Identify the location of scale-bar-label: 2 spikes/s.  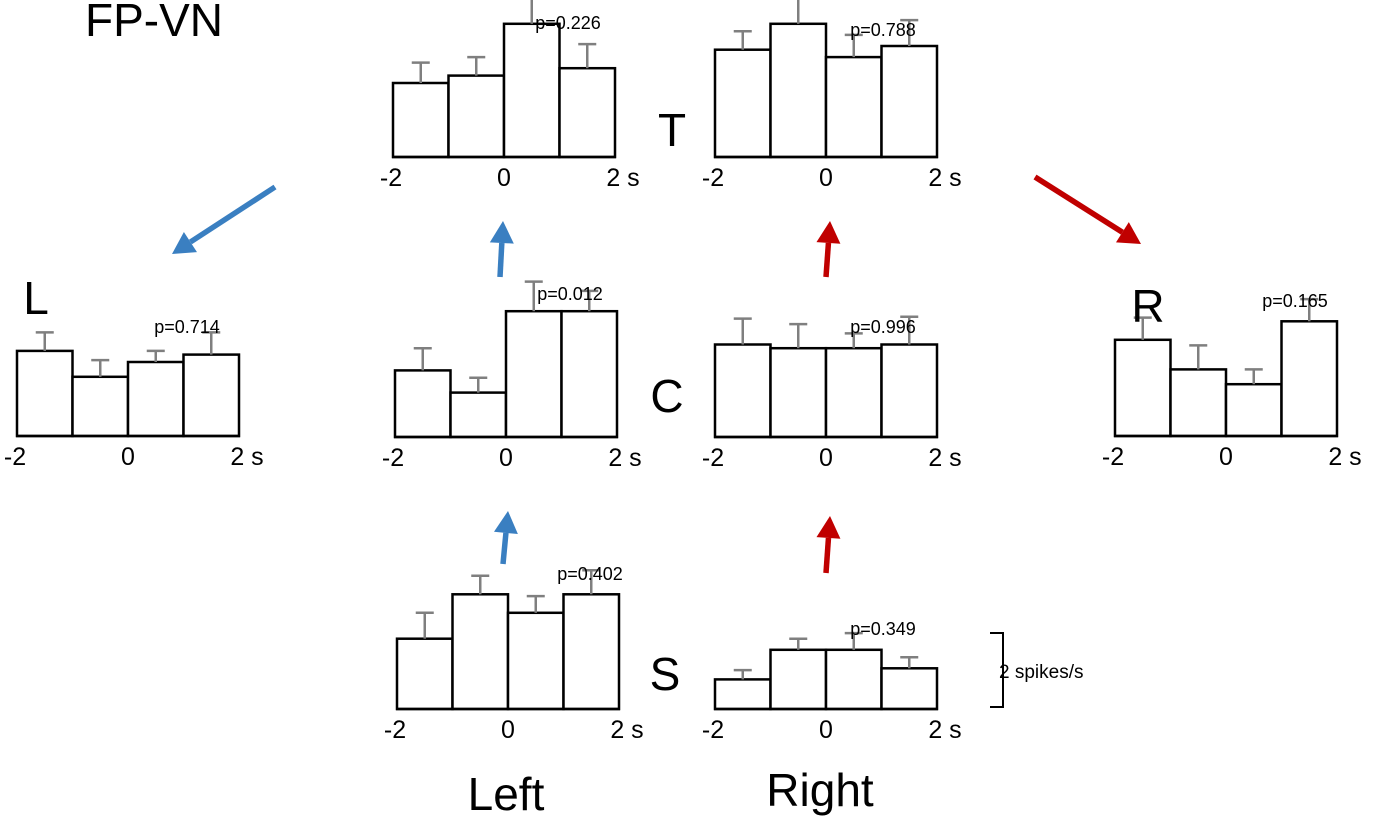
(1041, 672).